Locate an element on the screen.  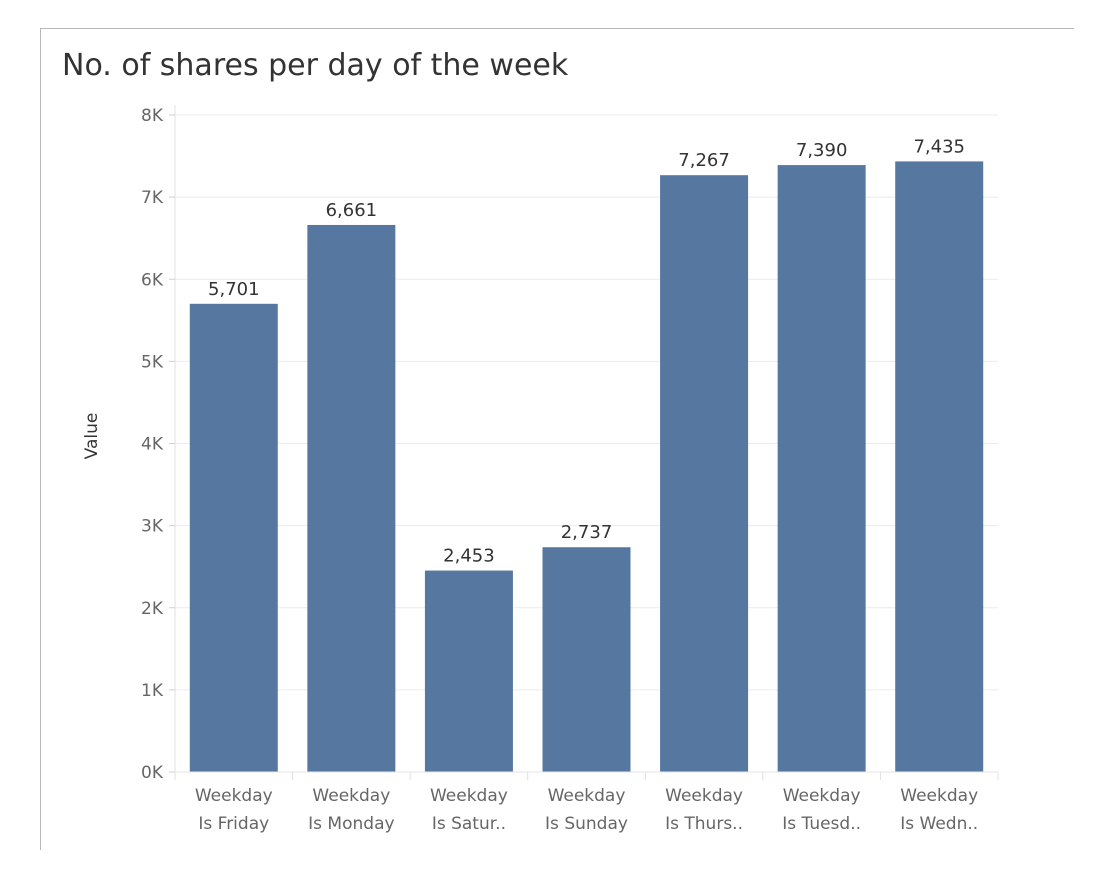
y-tick-label: 1K is located at coordinates (152, 691).